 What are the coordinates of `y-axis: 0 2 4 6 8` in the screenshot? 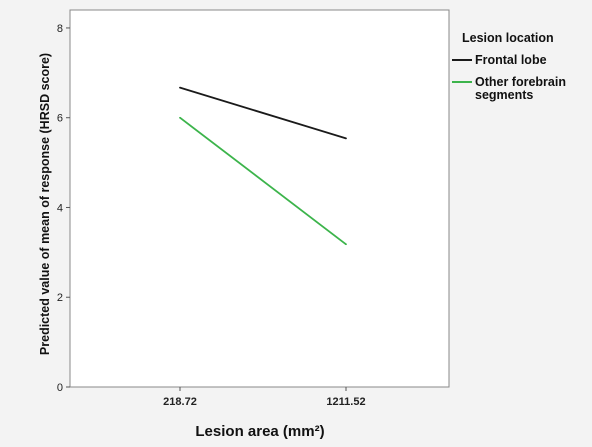 It's located at (63, 208).